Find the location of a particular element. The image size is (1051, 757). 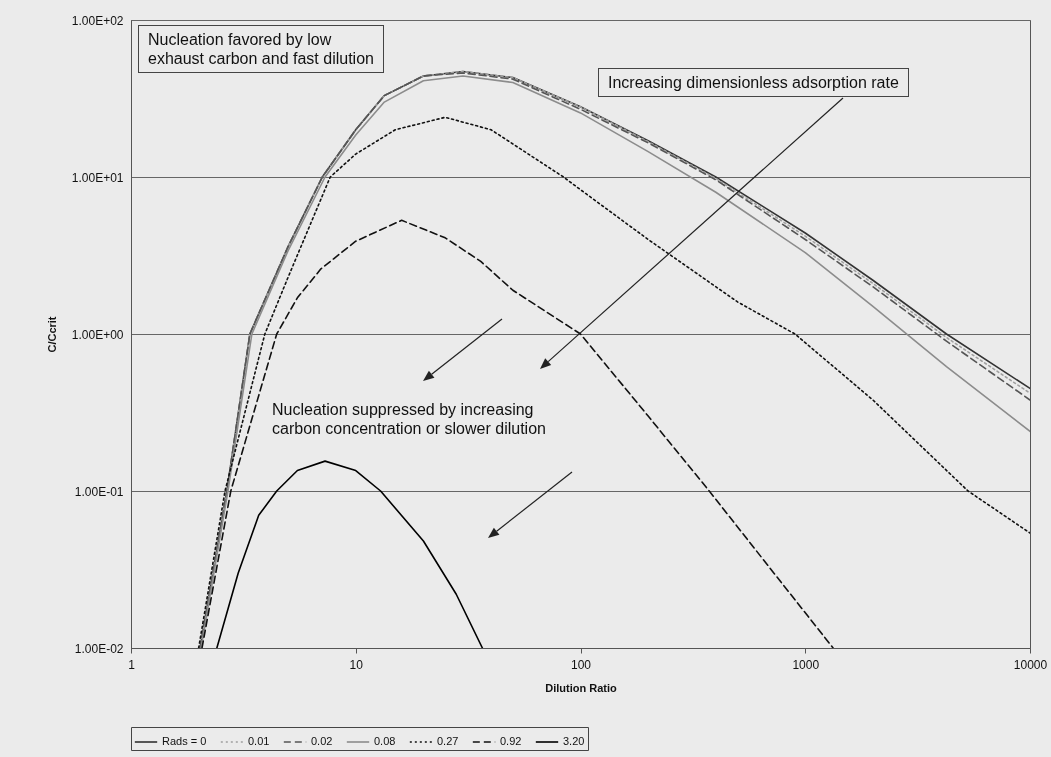

y-tick-label: 1.00E-01 is located at coordinates (99, 491).